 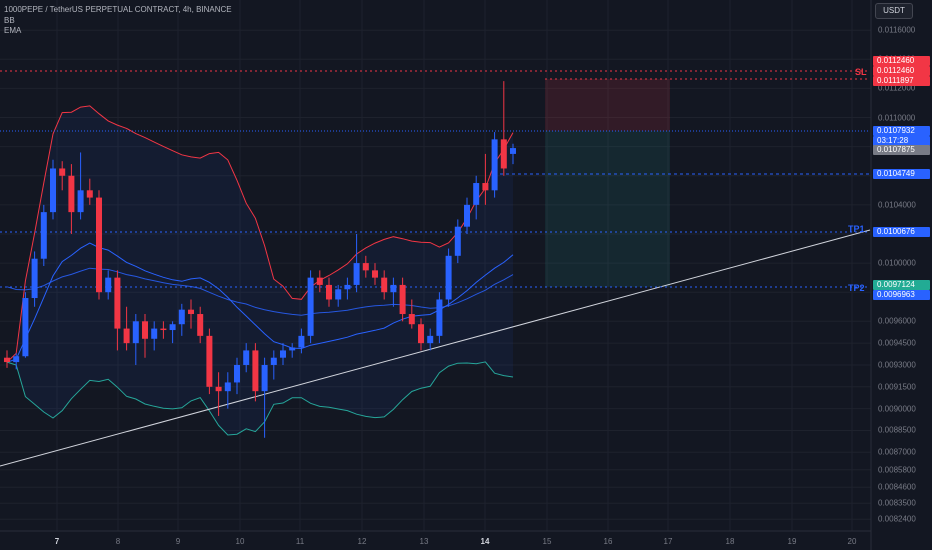 What do you see at coordinates (901, 141) in the screenshot?
I see `countdown-tag: 03:17:28` at bounding box center [901, 141].